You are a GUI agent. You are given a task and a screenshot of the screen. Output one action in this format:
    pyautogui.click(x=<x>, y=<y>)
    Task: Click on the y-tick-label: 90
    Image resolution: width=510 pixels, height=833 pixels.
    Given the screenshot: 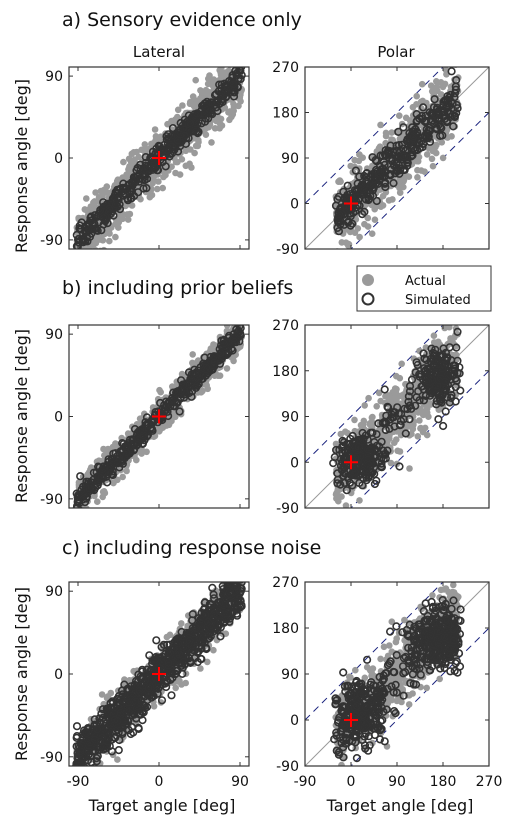 What is the action you would take?
    pyautogui.click(x=54, y=77)
    